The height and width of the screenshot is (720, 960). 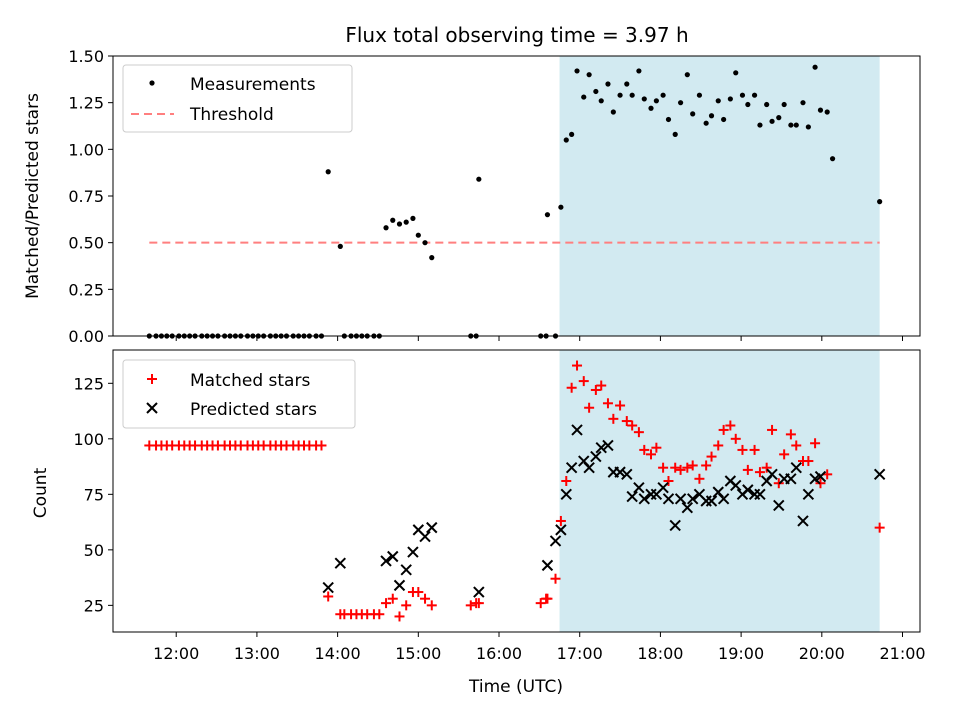 What do you see at coordinates (418, 653) in the screenshot?
I see `x-tick-label: 15:00` at bounding box center [418, 653].